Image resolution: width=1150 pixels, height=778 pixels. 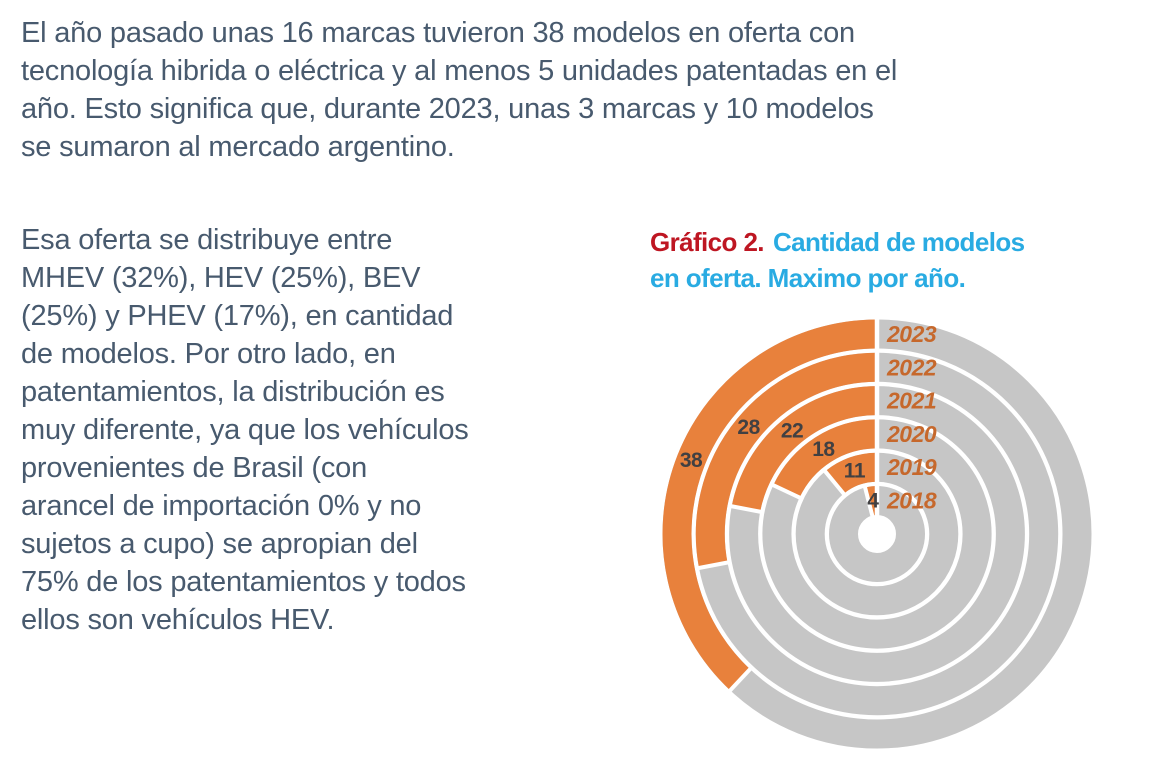 I want to click on arc-end-divider-2022, so click(x=713, y=565).